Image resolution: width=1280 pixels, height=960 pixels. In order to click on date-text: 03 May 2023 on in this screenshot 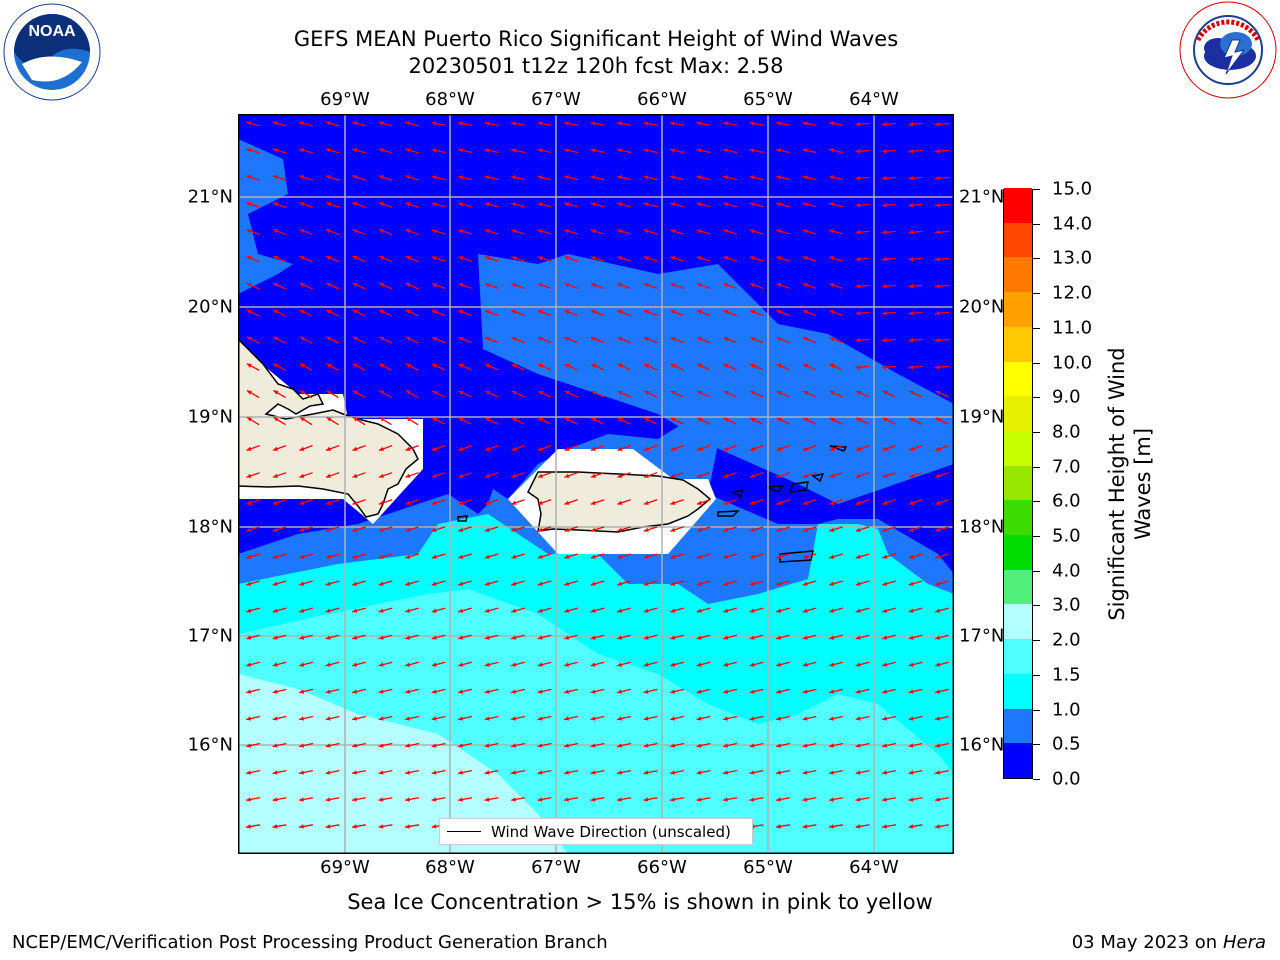, I will do `click(1144, 942)`.